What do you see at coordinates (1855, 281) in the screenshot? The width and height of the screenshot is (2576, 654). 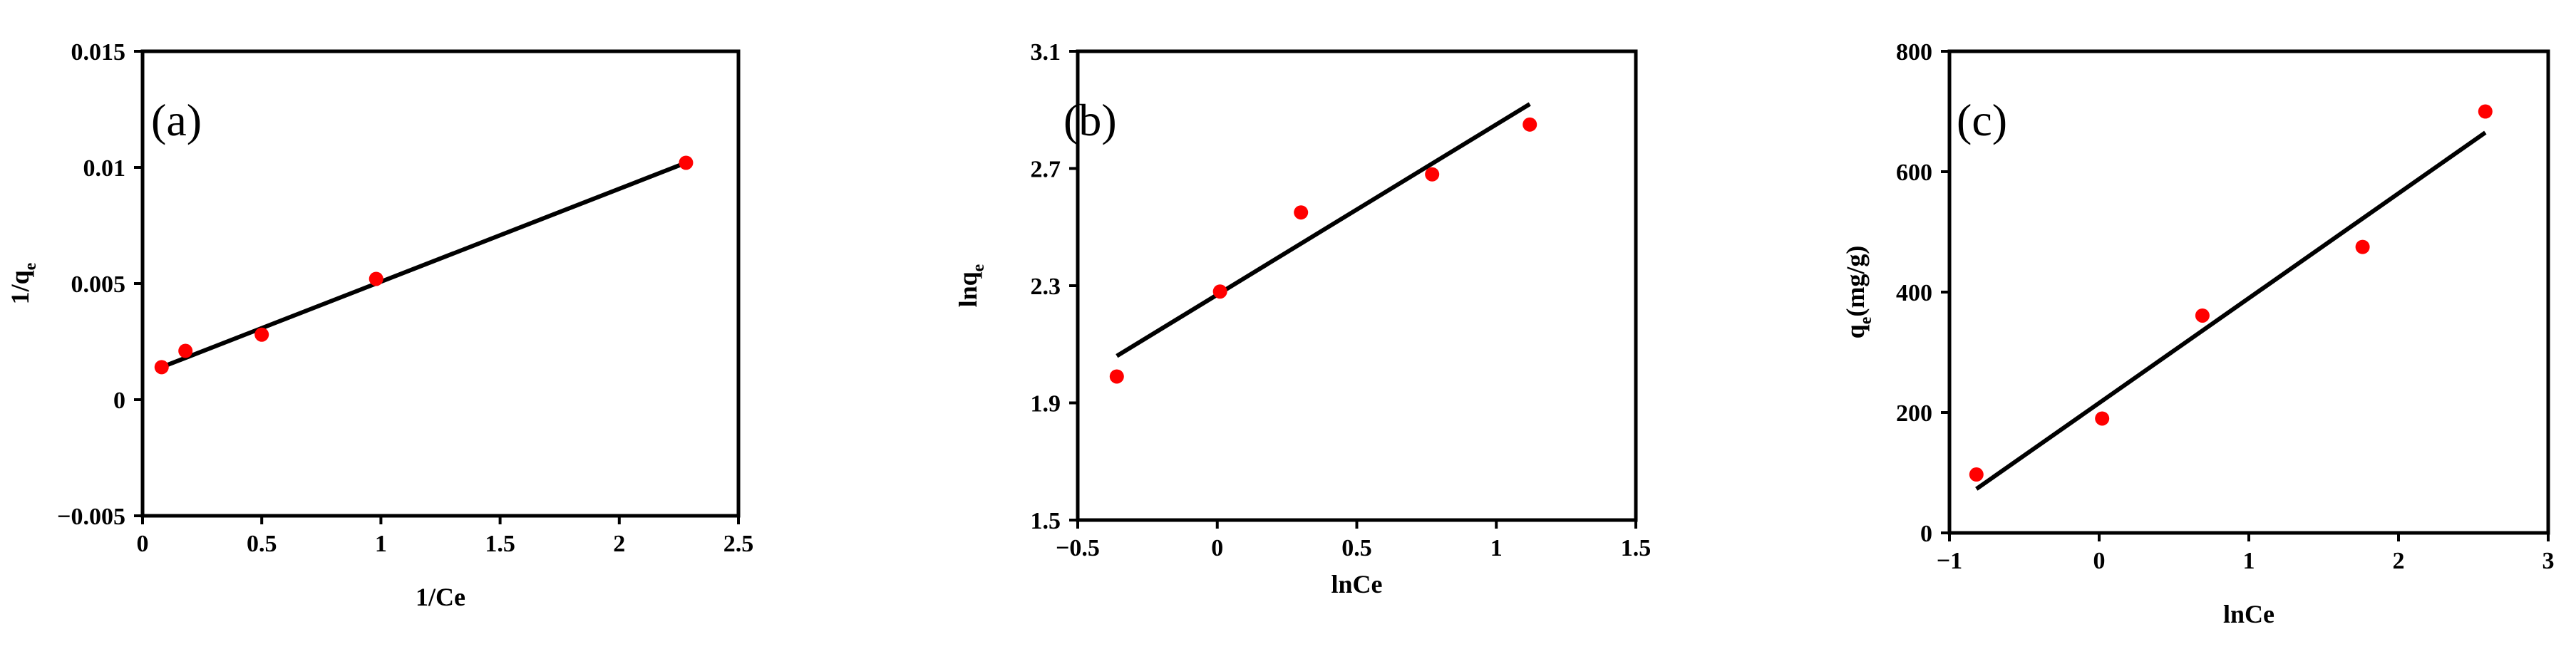 I see `y-axis-title-suffix: (mg/g)` at bounding box center [1855, 281].